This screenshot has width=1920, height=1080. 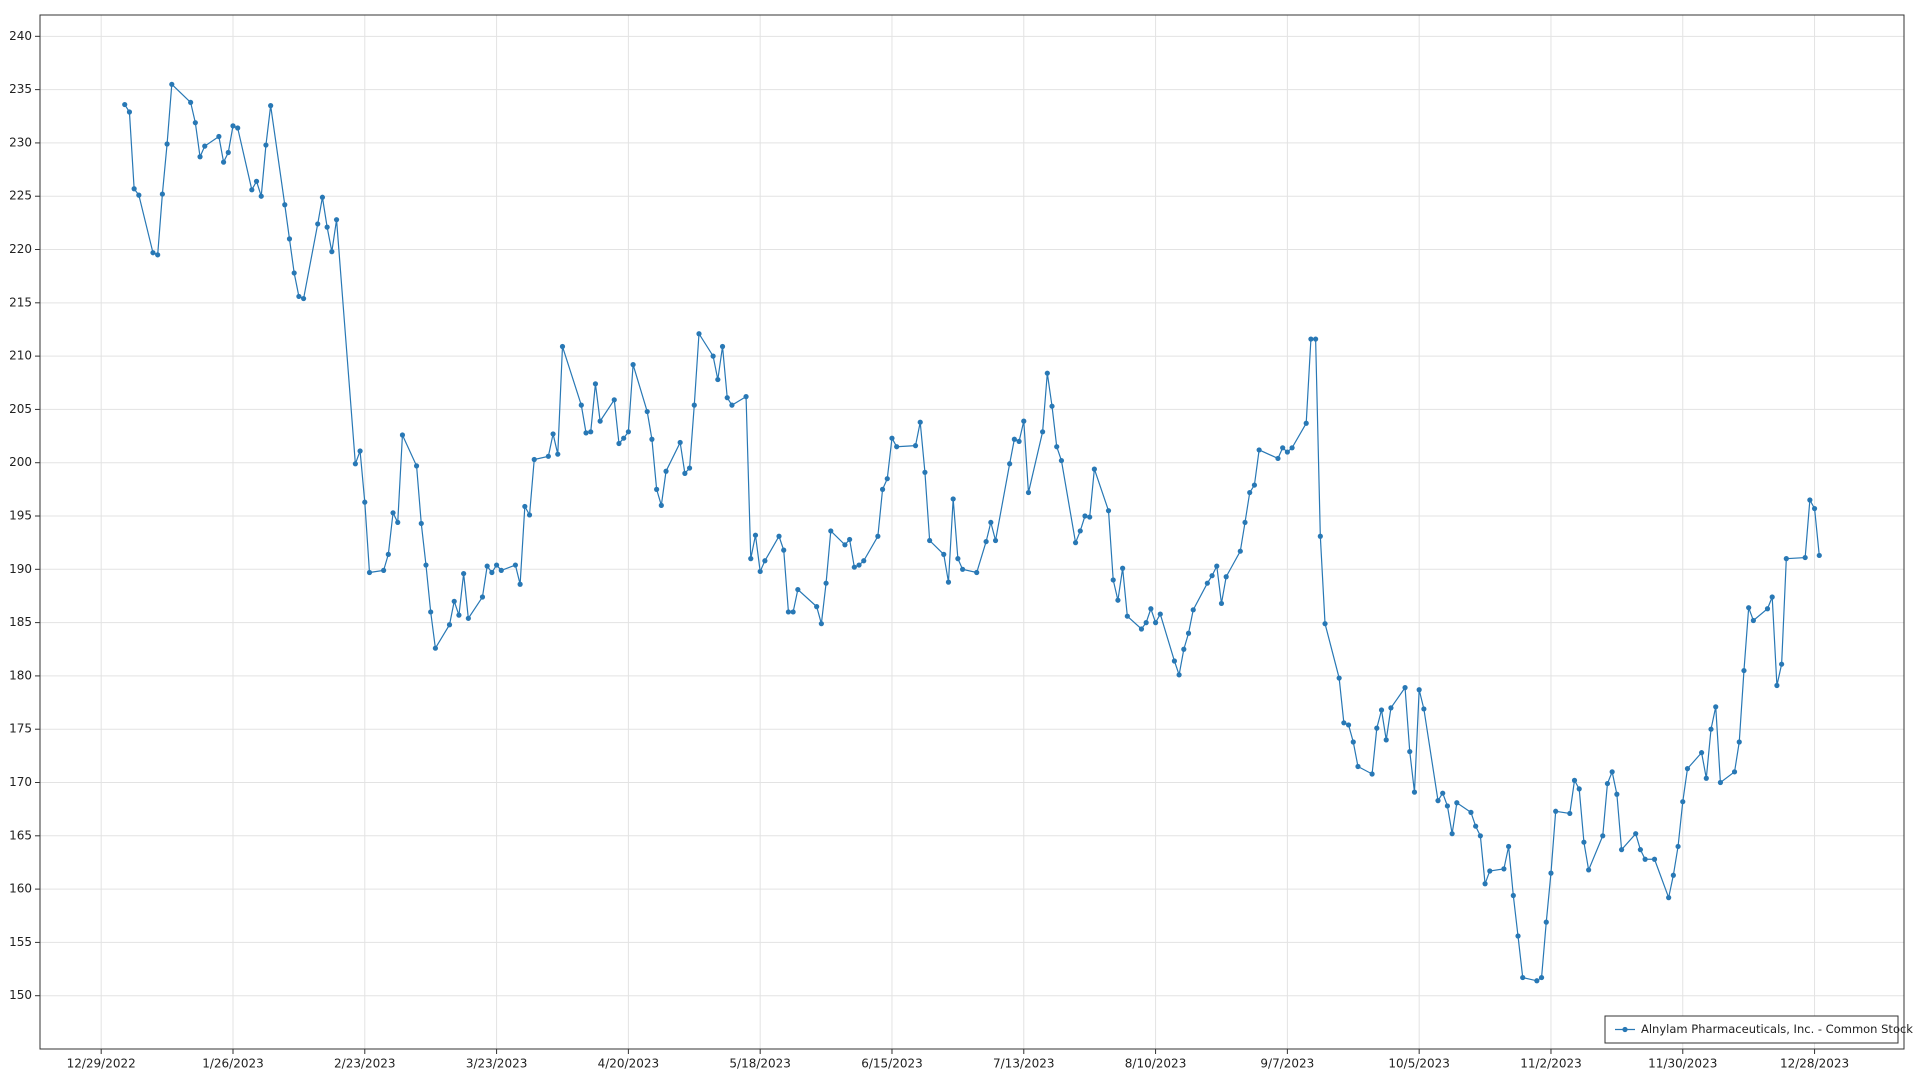 What do you see at coordinates (20, 569) in the screenshot?
I see `y-tick-label: 190` at bounding box center [20, 569].